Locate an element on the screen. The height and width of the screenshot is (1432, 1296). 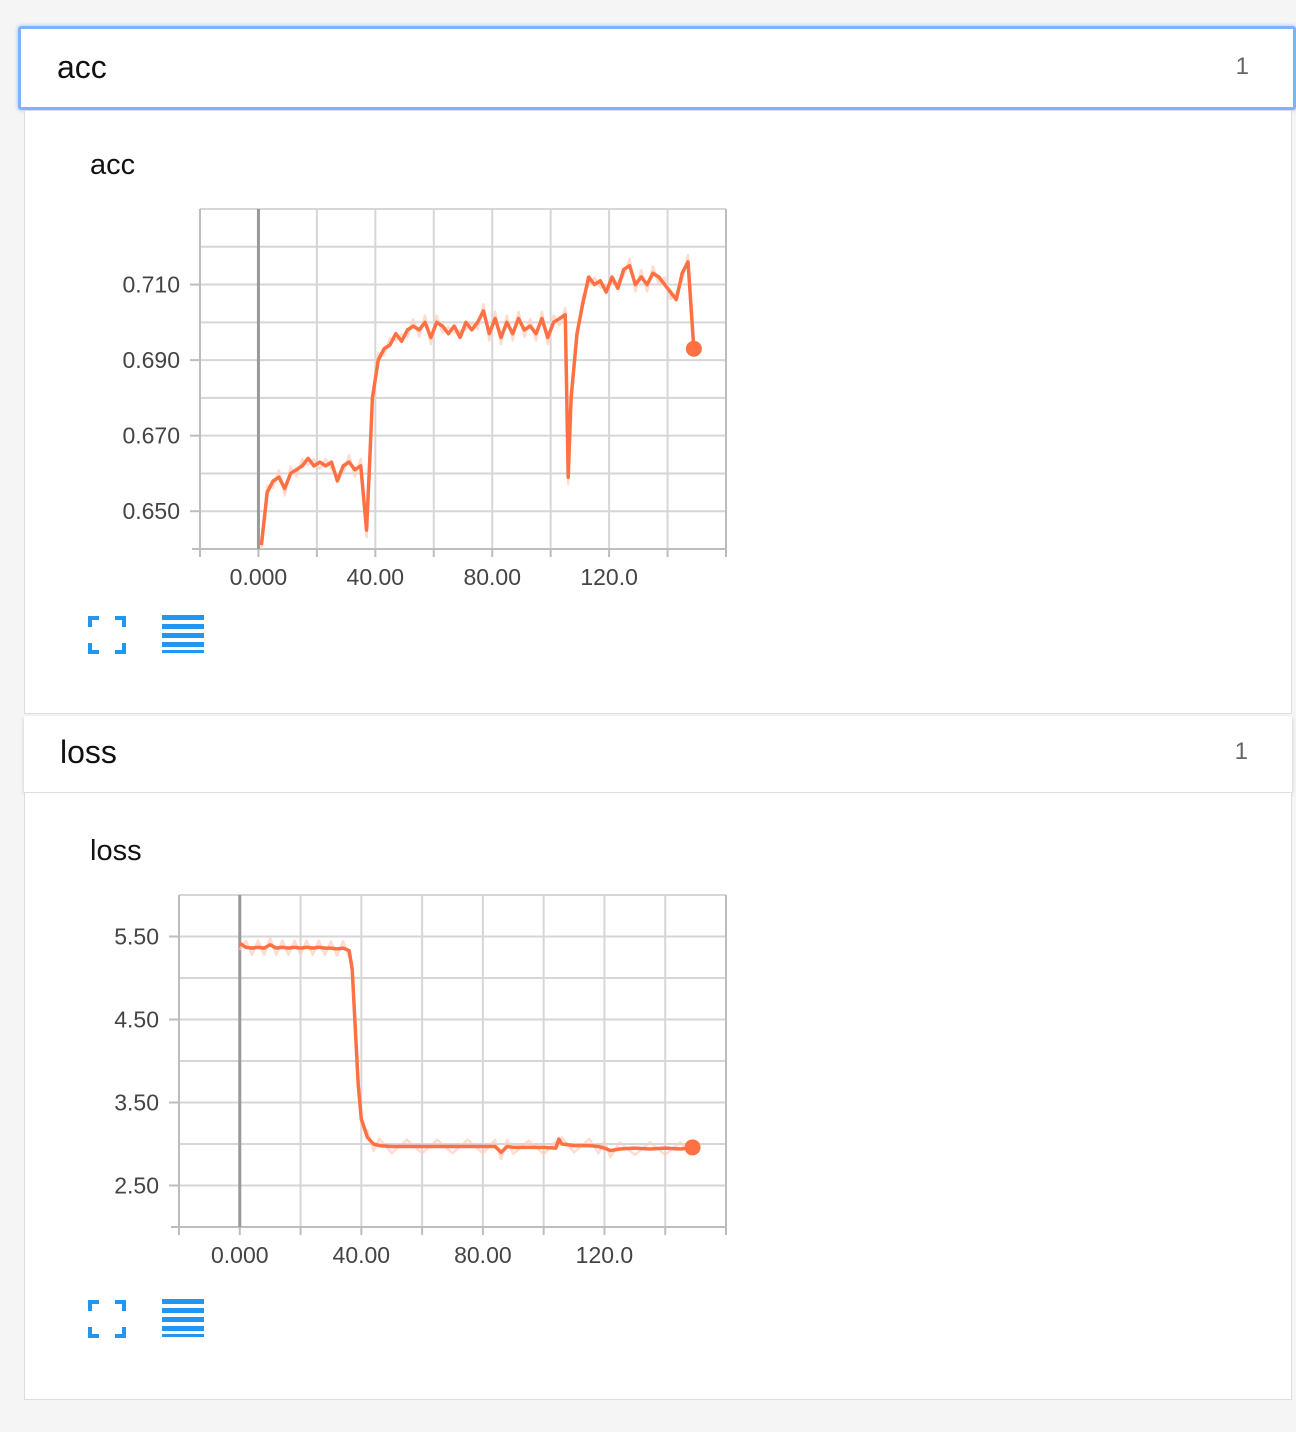
section-title: acc is located at coordinates (82, 67).